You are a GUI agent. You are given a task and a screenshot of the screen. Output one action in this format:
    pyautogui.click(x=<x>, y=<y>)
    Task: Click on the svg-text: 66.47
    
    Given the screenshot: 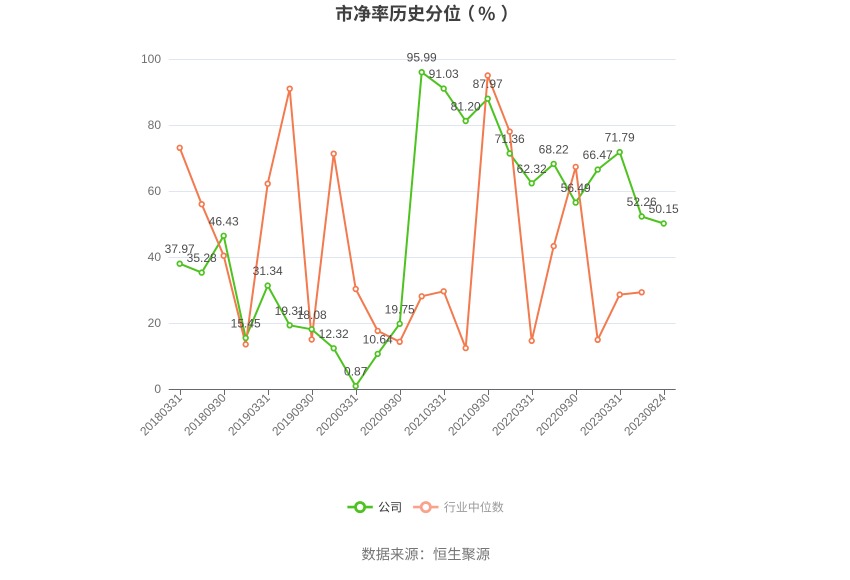 What is the action you would take?
    pyautogui.click(x=598, y=155)
    